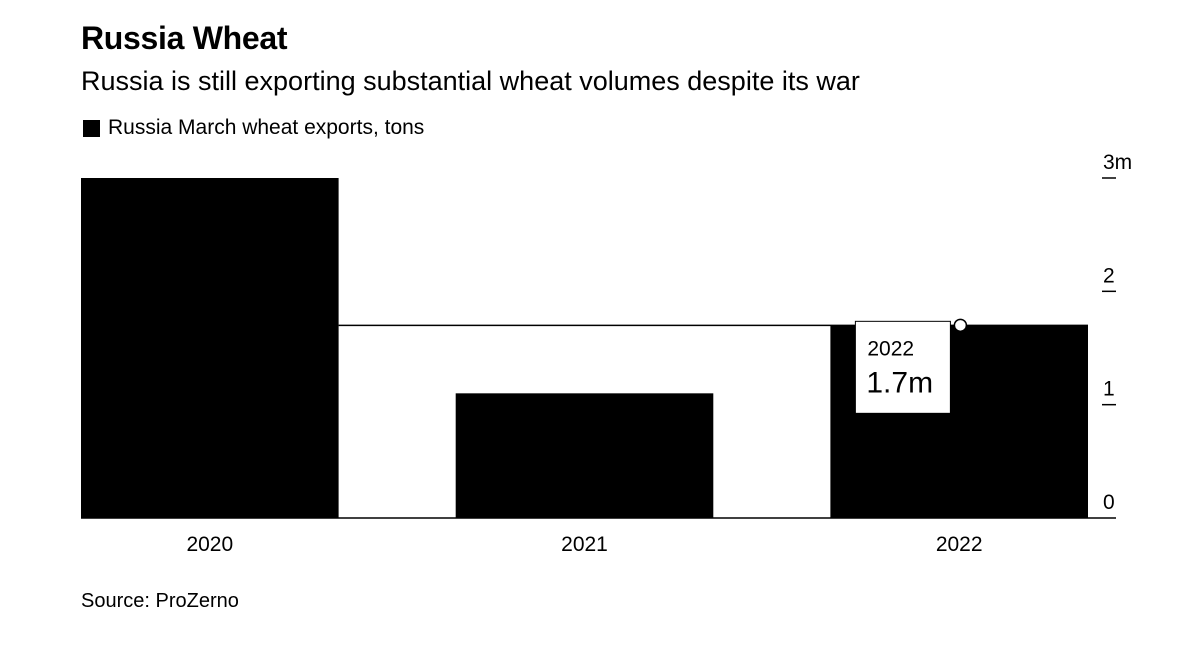  I want to click on y-tick-label: 0, so click(1109, 502).